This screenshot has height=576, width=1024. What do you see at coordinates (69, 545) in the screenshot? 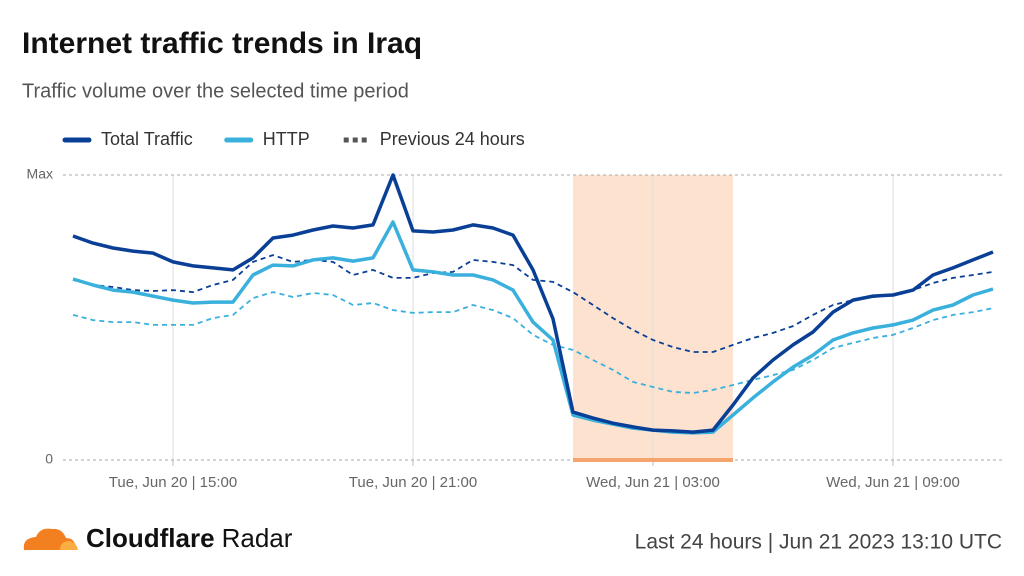
I see `logo-cloud-small` at bounding box center [69, 545].